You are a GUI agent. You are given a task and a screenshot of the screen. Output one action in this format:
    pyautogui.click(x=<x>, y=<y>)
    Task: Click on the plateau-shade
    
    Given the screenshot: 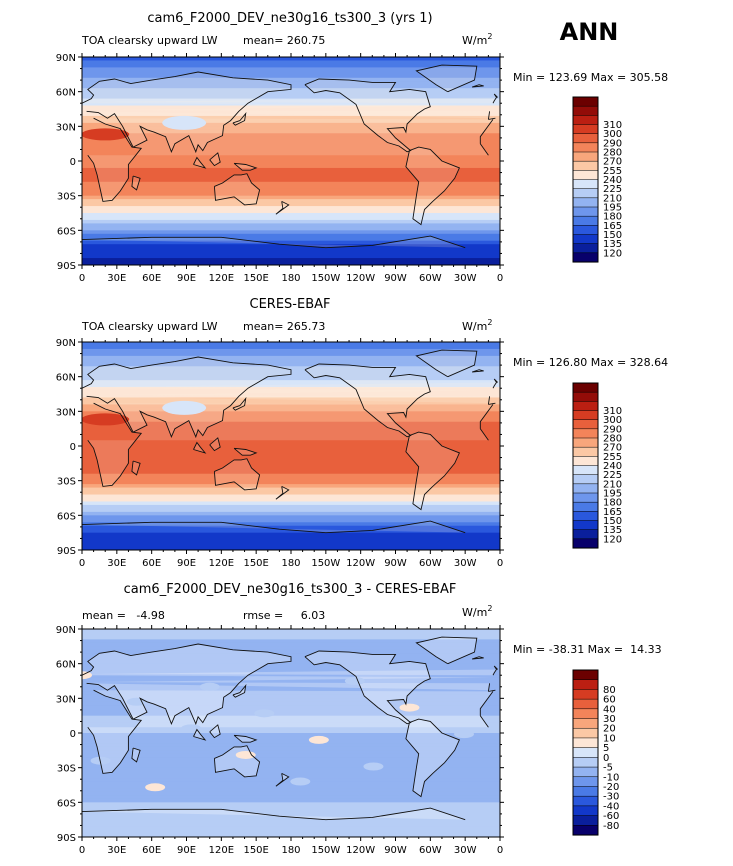 What is the action you would take?
    pyautogui.click(x=184, y=122)
    